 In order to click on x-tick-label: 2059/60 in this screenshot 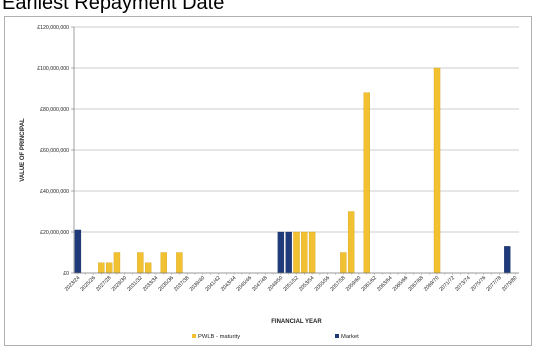, I will do `click(354, 284)`.